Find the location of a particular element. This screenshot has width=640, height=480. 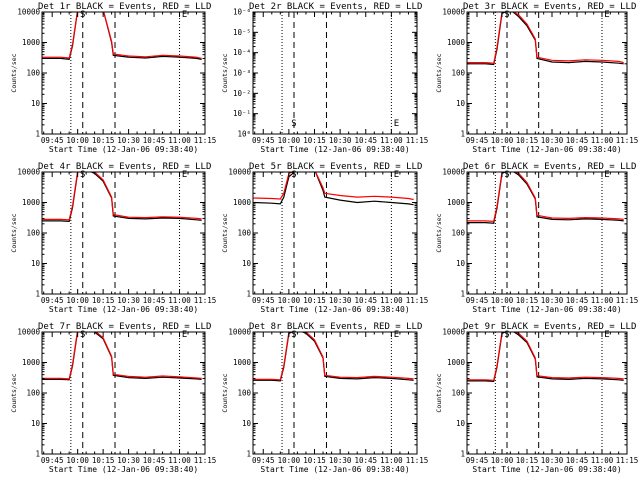

y-tick-label: 10⁻⁴ is located at coordinates (242, 52).